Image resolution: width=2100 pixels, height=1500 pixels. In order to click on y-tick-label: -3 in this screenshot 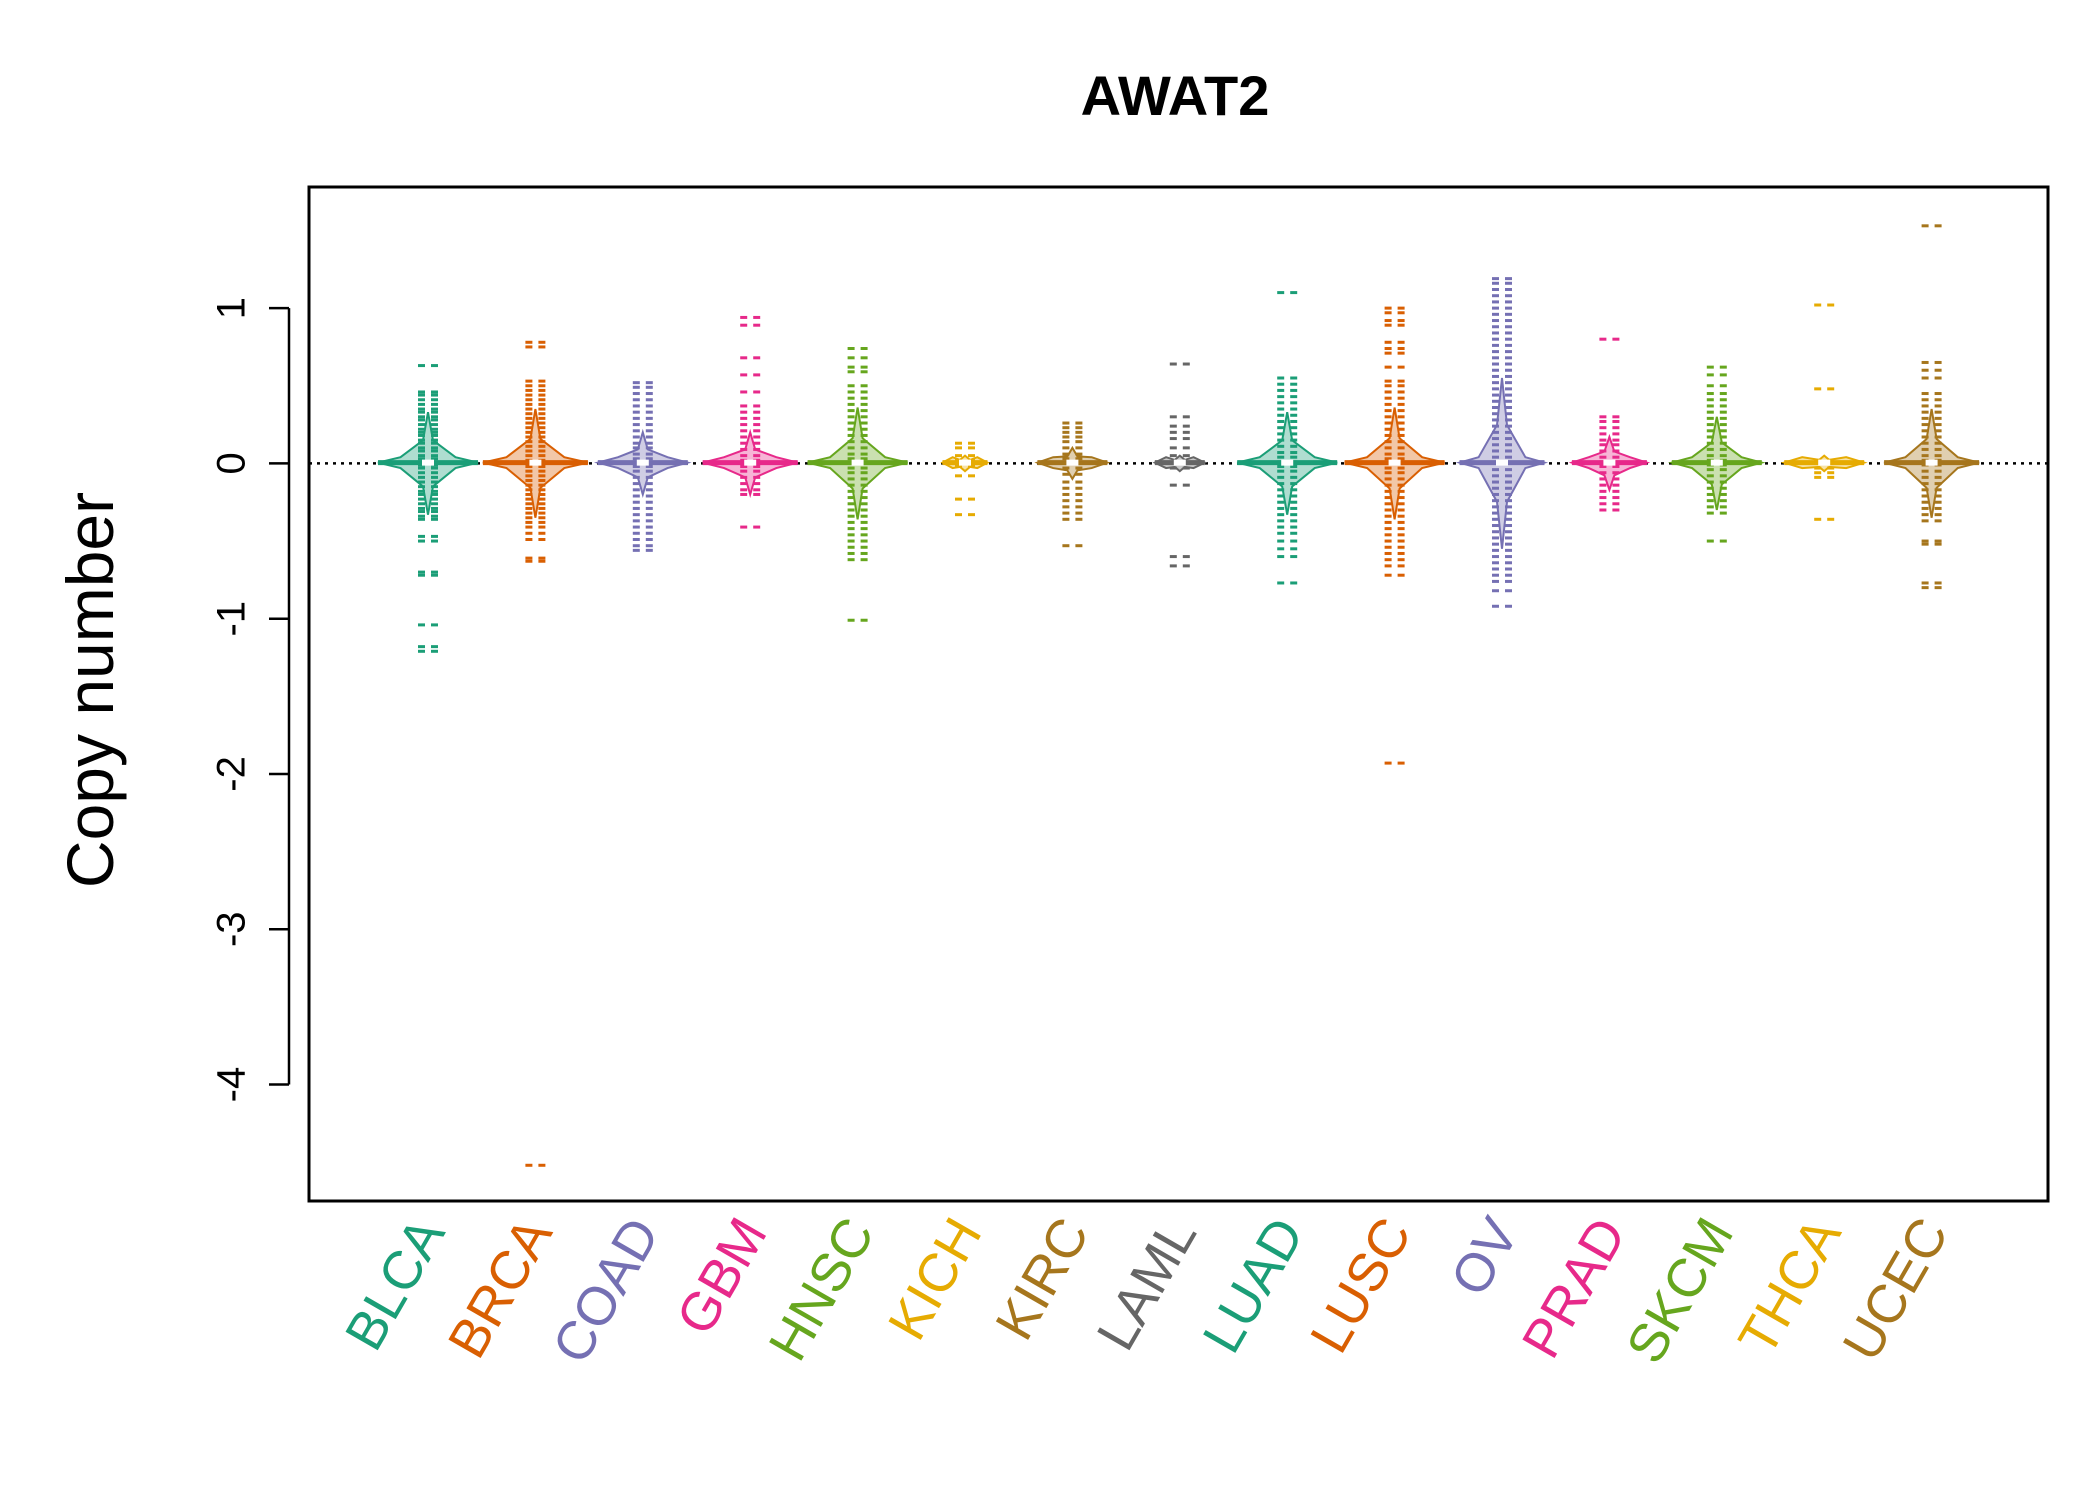, I will do `click(232, 929)`.